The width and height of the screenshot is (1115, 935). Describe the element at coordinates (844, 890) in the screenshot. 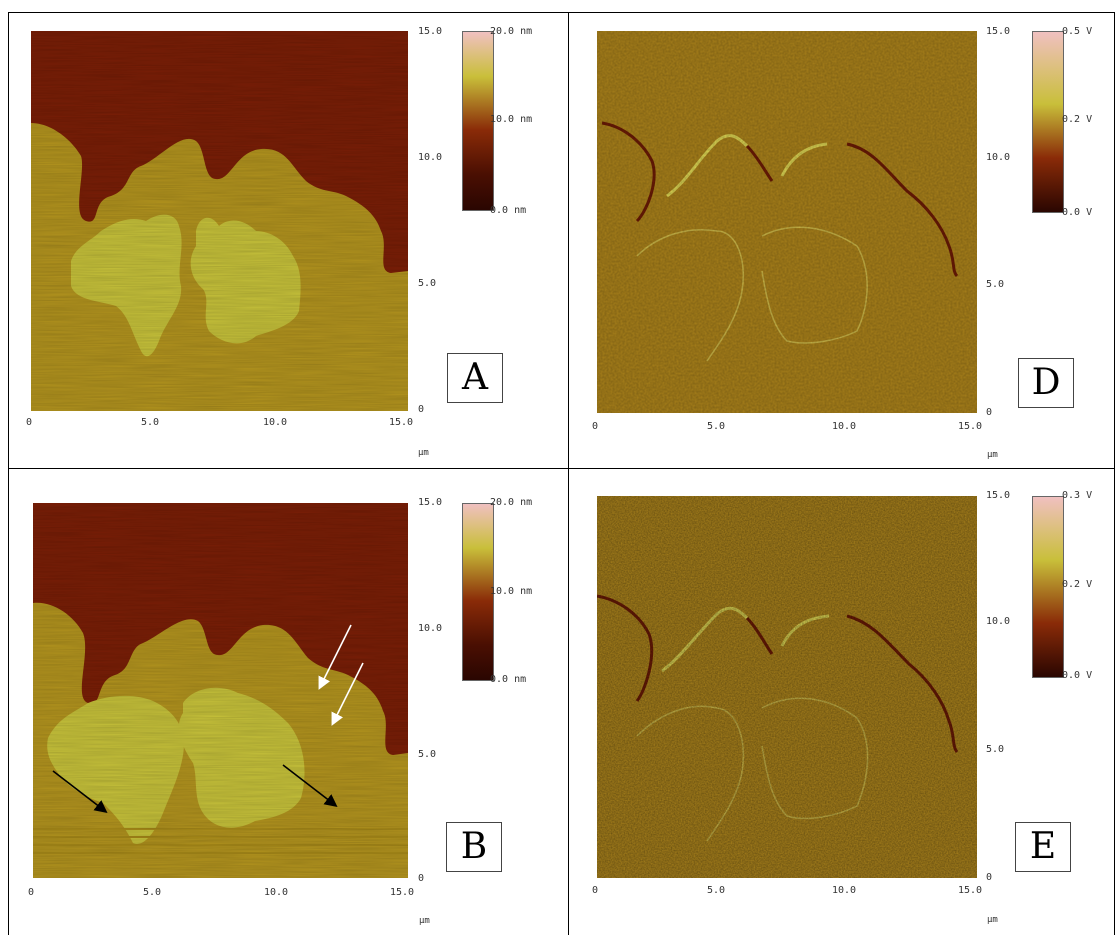

I see `panel-e-x-tick-10: 10.0` at that location.